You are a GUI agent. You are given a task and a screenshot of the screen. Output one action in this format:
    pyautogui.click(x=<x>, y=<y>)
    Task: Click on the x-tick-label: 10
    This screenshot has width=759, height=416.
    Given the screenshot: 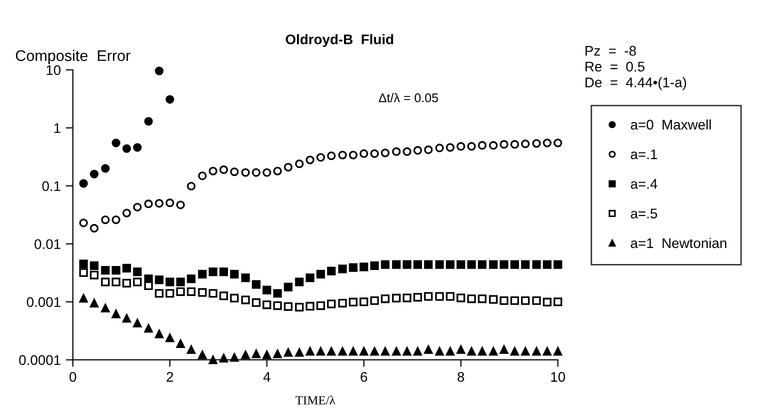 What is the action you would take?
    pyautogui.click(x=558, y=377)
    